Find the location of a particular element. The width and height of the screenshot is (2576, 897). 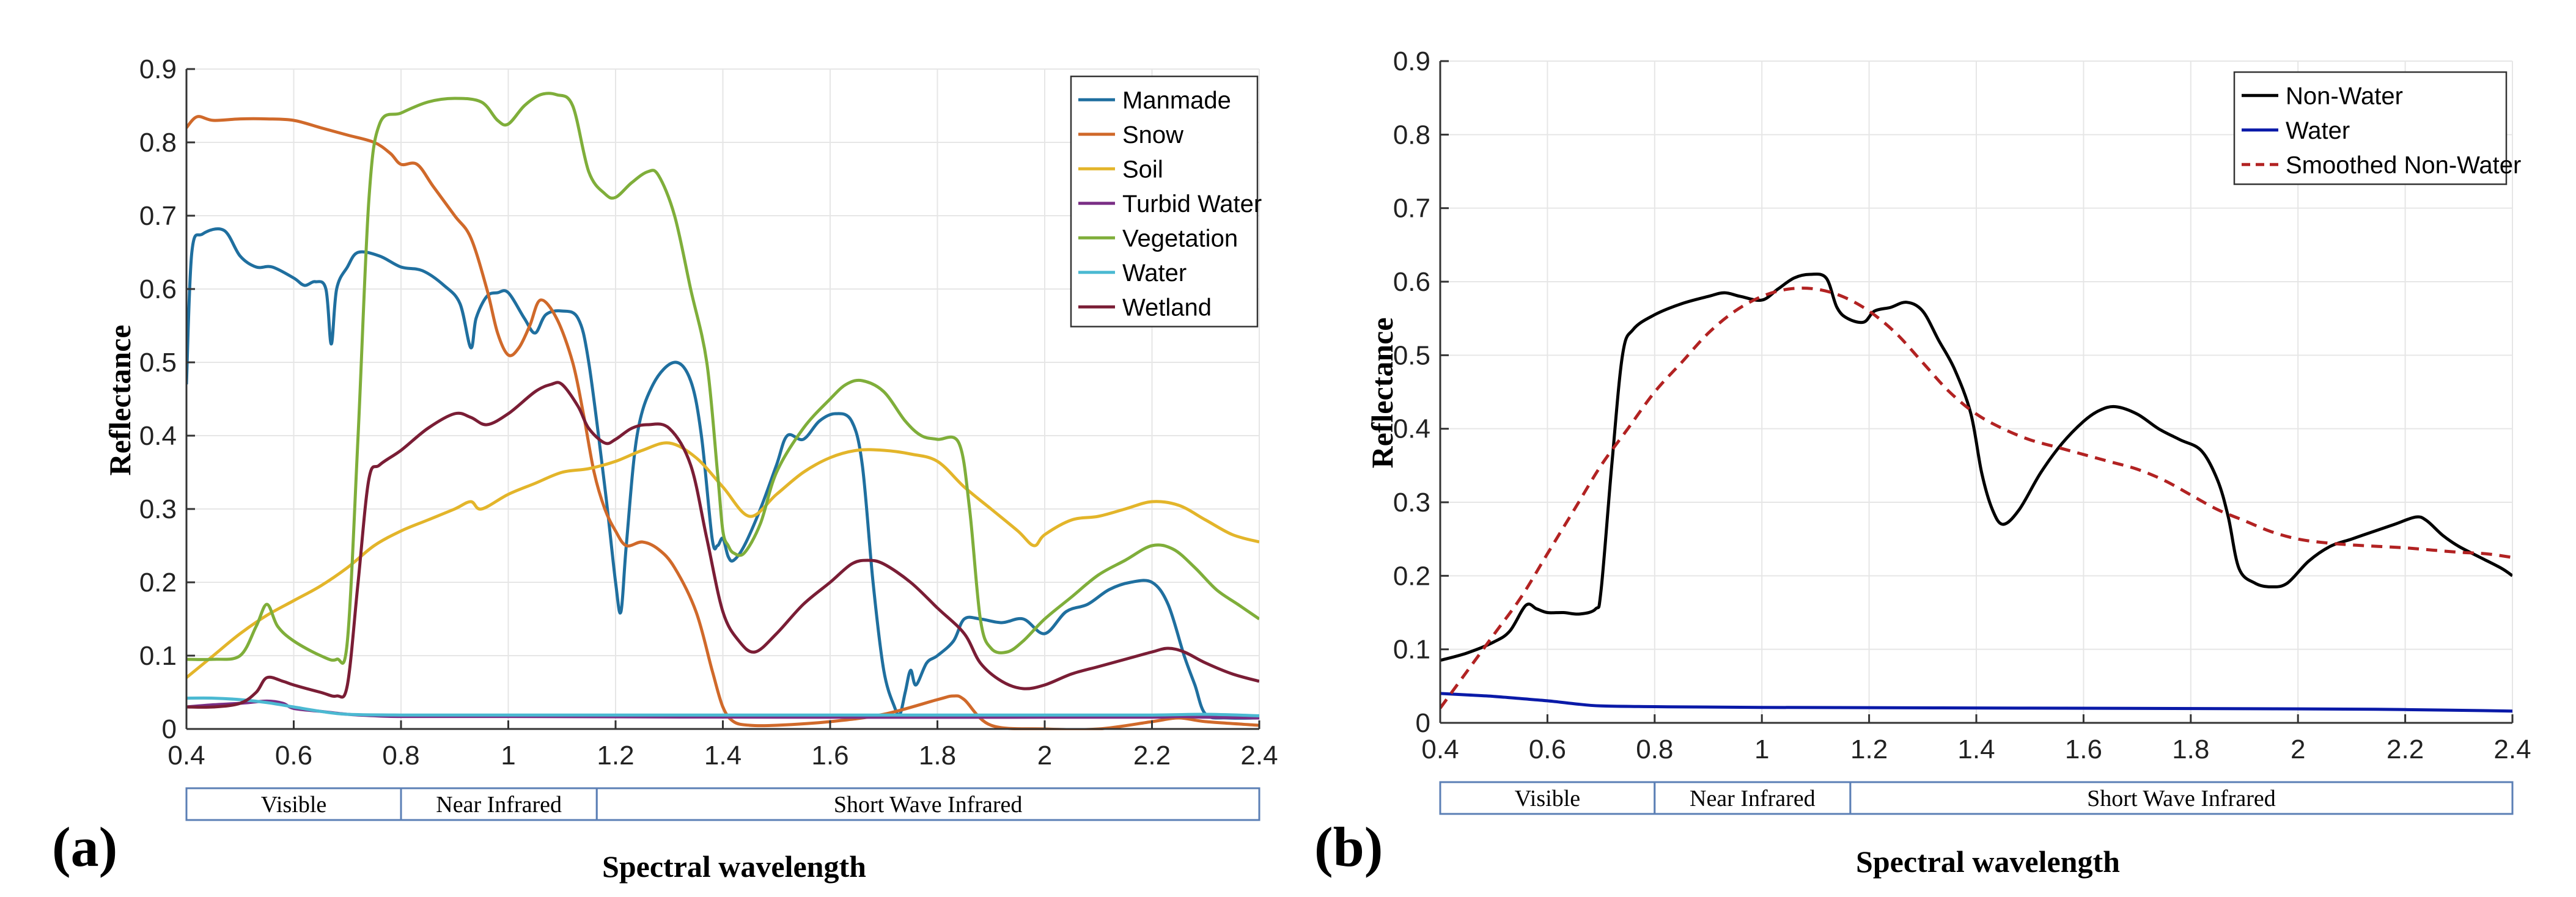

y-axis-label-a: Reflectance is located at coordinates (120, 399).